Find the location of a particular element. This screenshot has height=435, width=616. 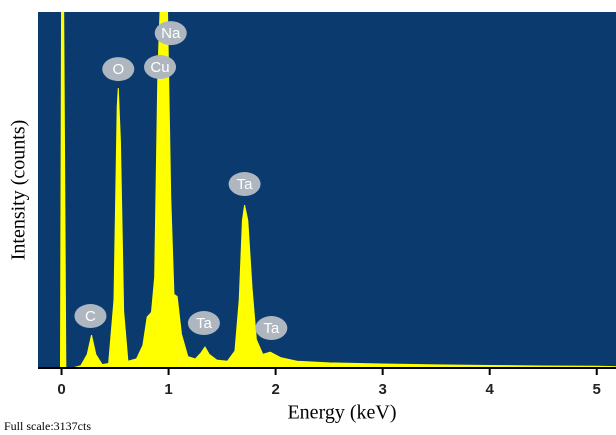

peak-label: Na is located at coordinates (171, 33).